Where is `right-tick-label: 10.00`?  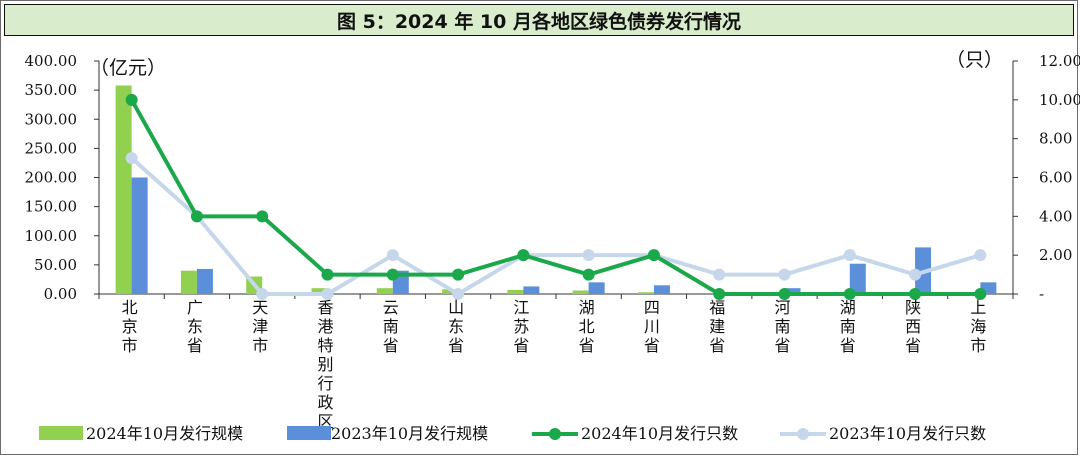 right-tick-label: 10.00 is located at coordinates (1059, 100).